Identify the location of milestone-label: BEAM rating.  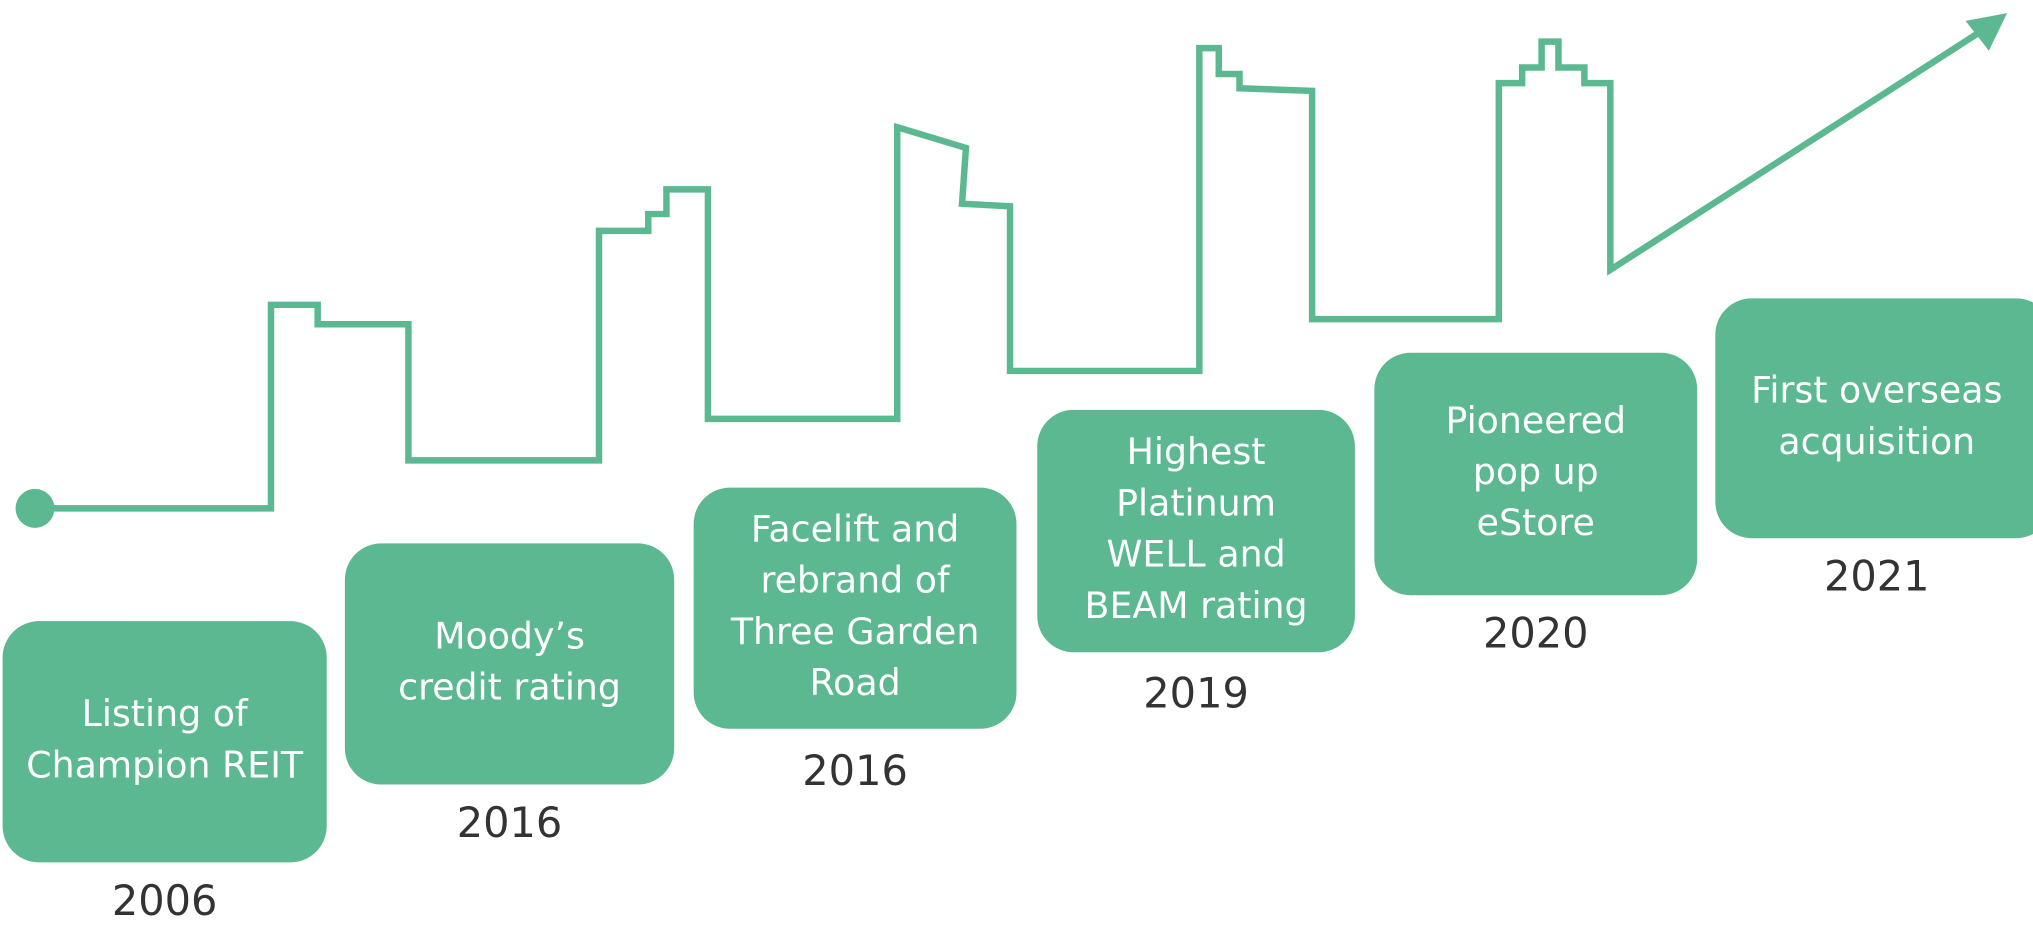
(1196, 605).